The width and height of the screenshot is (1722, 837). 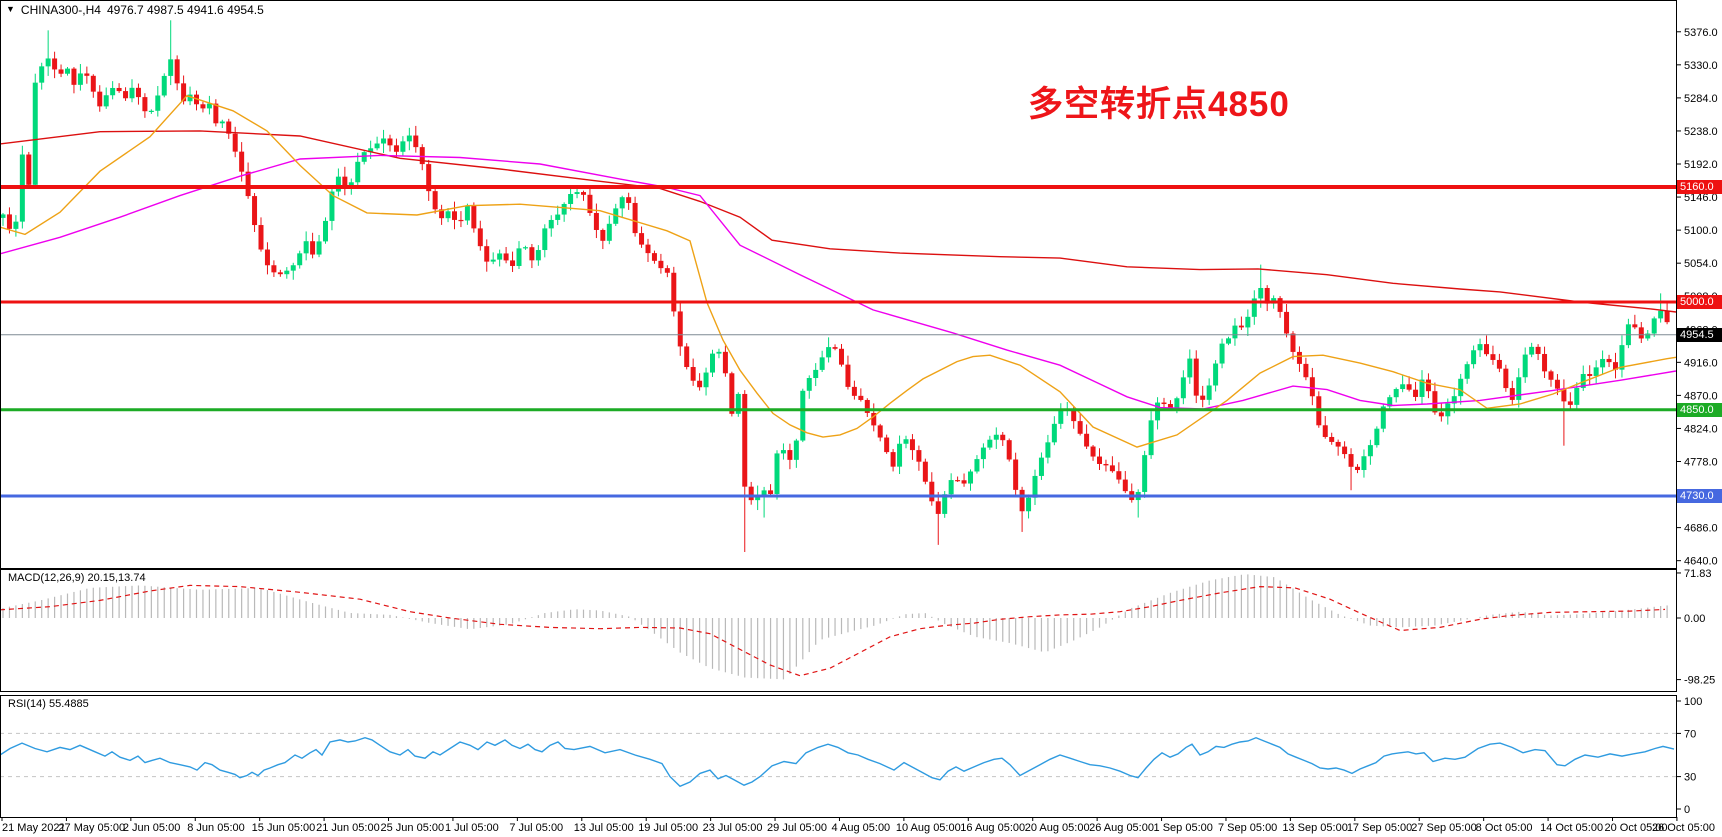 I want to click on x-axis-date-label: 17 Sep 05:00, so click(x=1379, y=828).